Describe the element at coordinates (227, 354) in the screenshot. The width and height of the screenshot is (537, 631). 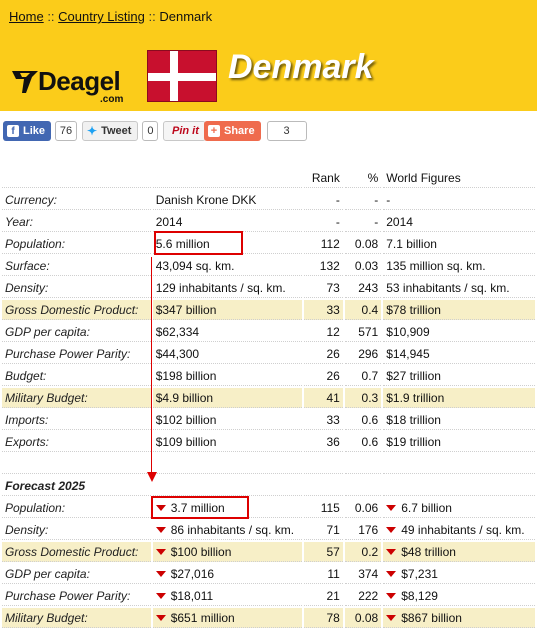
I see `row-value: $44,300` at that location.